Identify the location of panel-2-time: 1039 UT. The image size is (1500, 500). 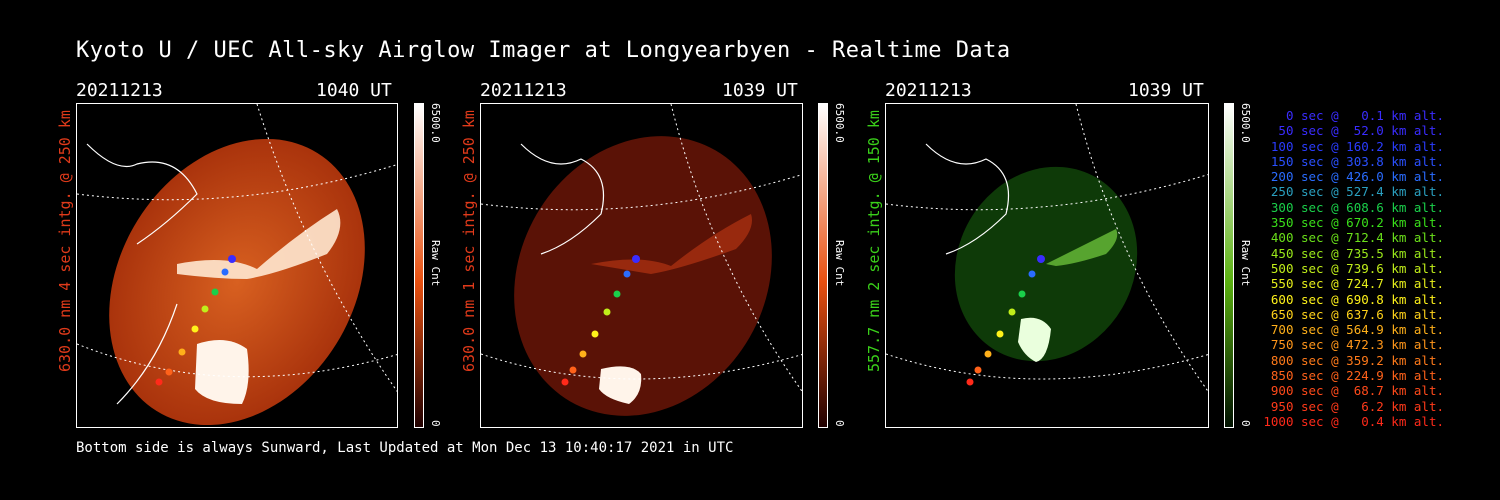
(760, 90).